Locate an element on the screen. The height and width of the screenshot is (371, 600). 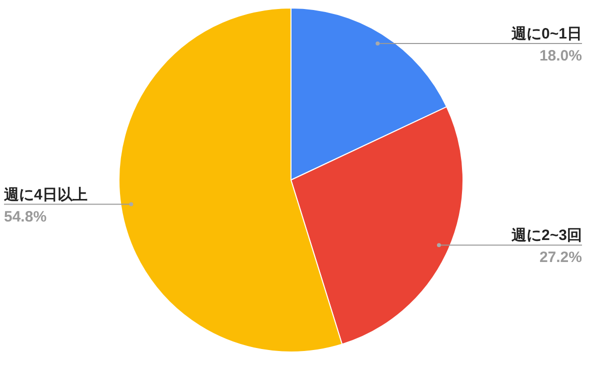
data-label: 54.8% is located at coordinates (25, 217).